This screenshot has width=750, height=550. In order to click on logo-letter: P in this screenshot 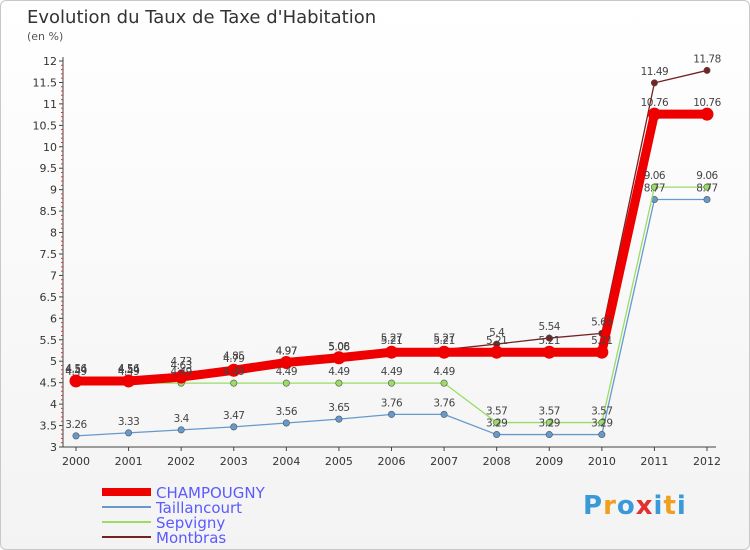, I will do `click(593, 506)`.